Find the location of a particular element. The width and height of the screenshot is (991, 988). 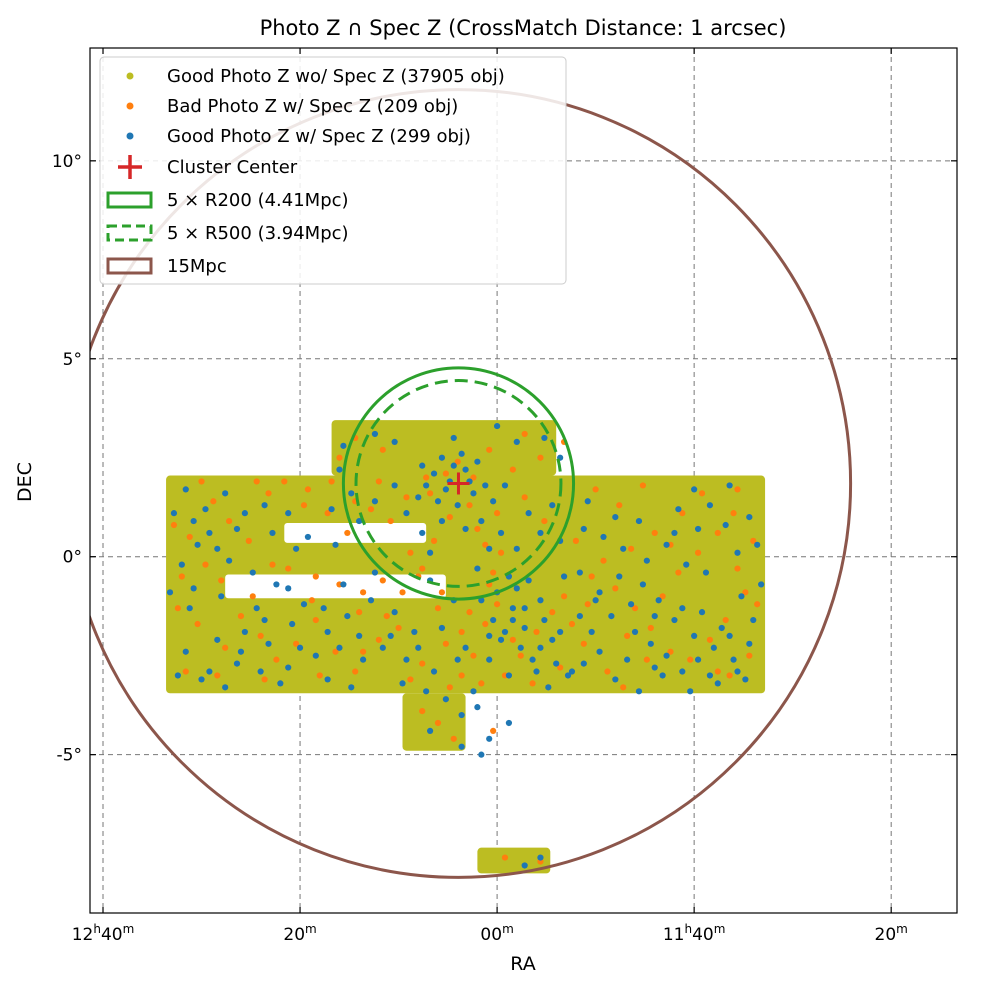

tick-minutes: 40 is located at coordinates (703, 935).